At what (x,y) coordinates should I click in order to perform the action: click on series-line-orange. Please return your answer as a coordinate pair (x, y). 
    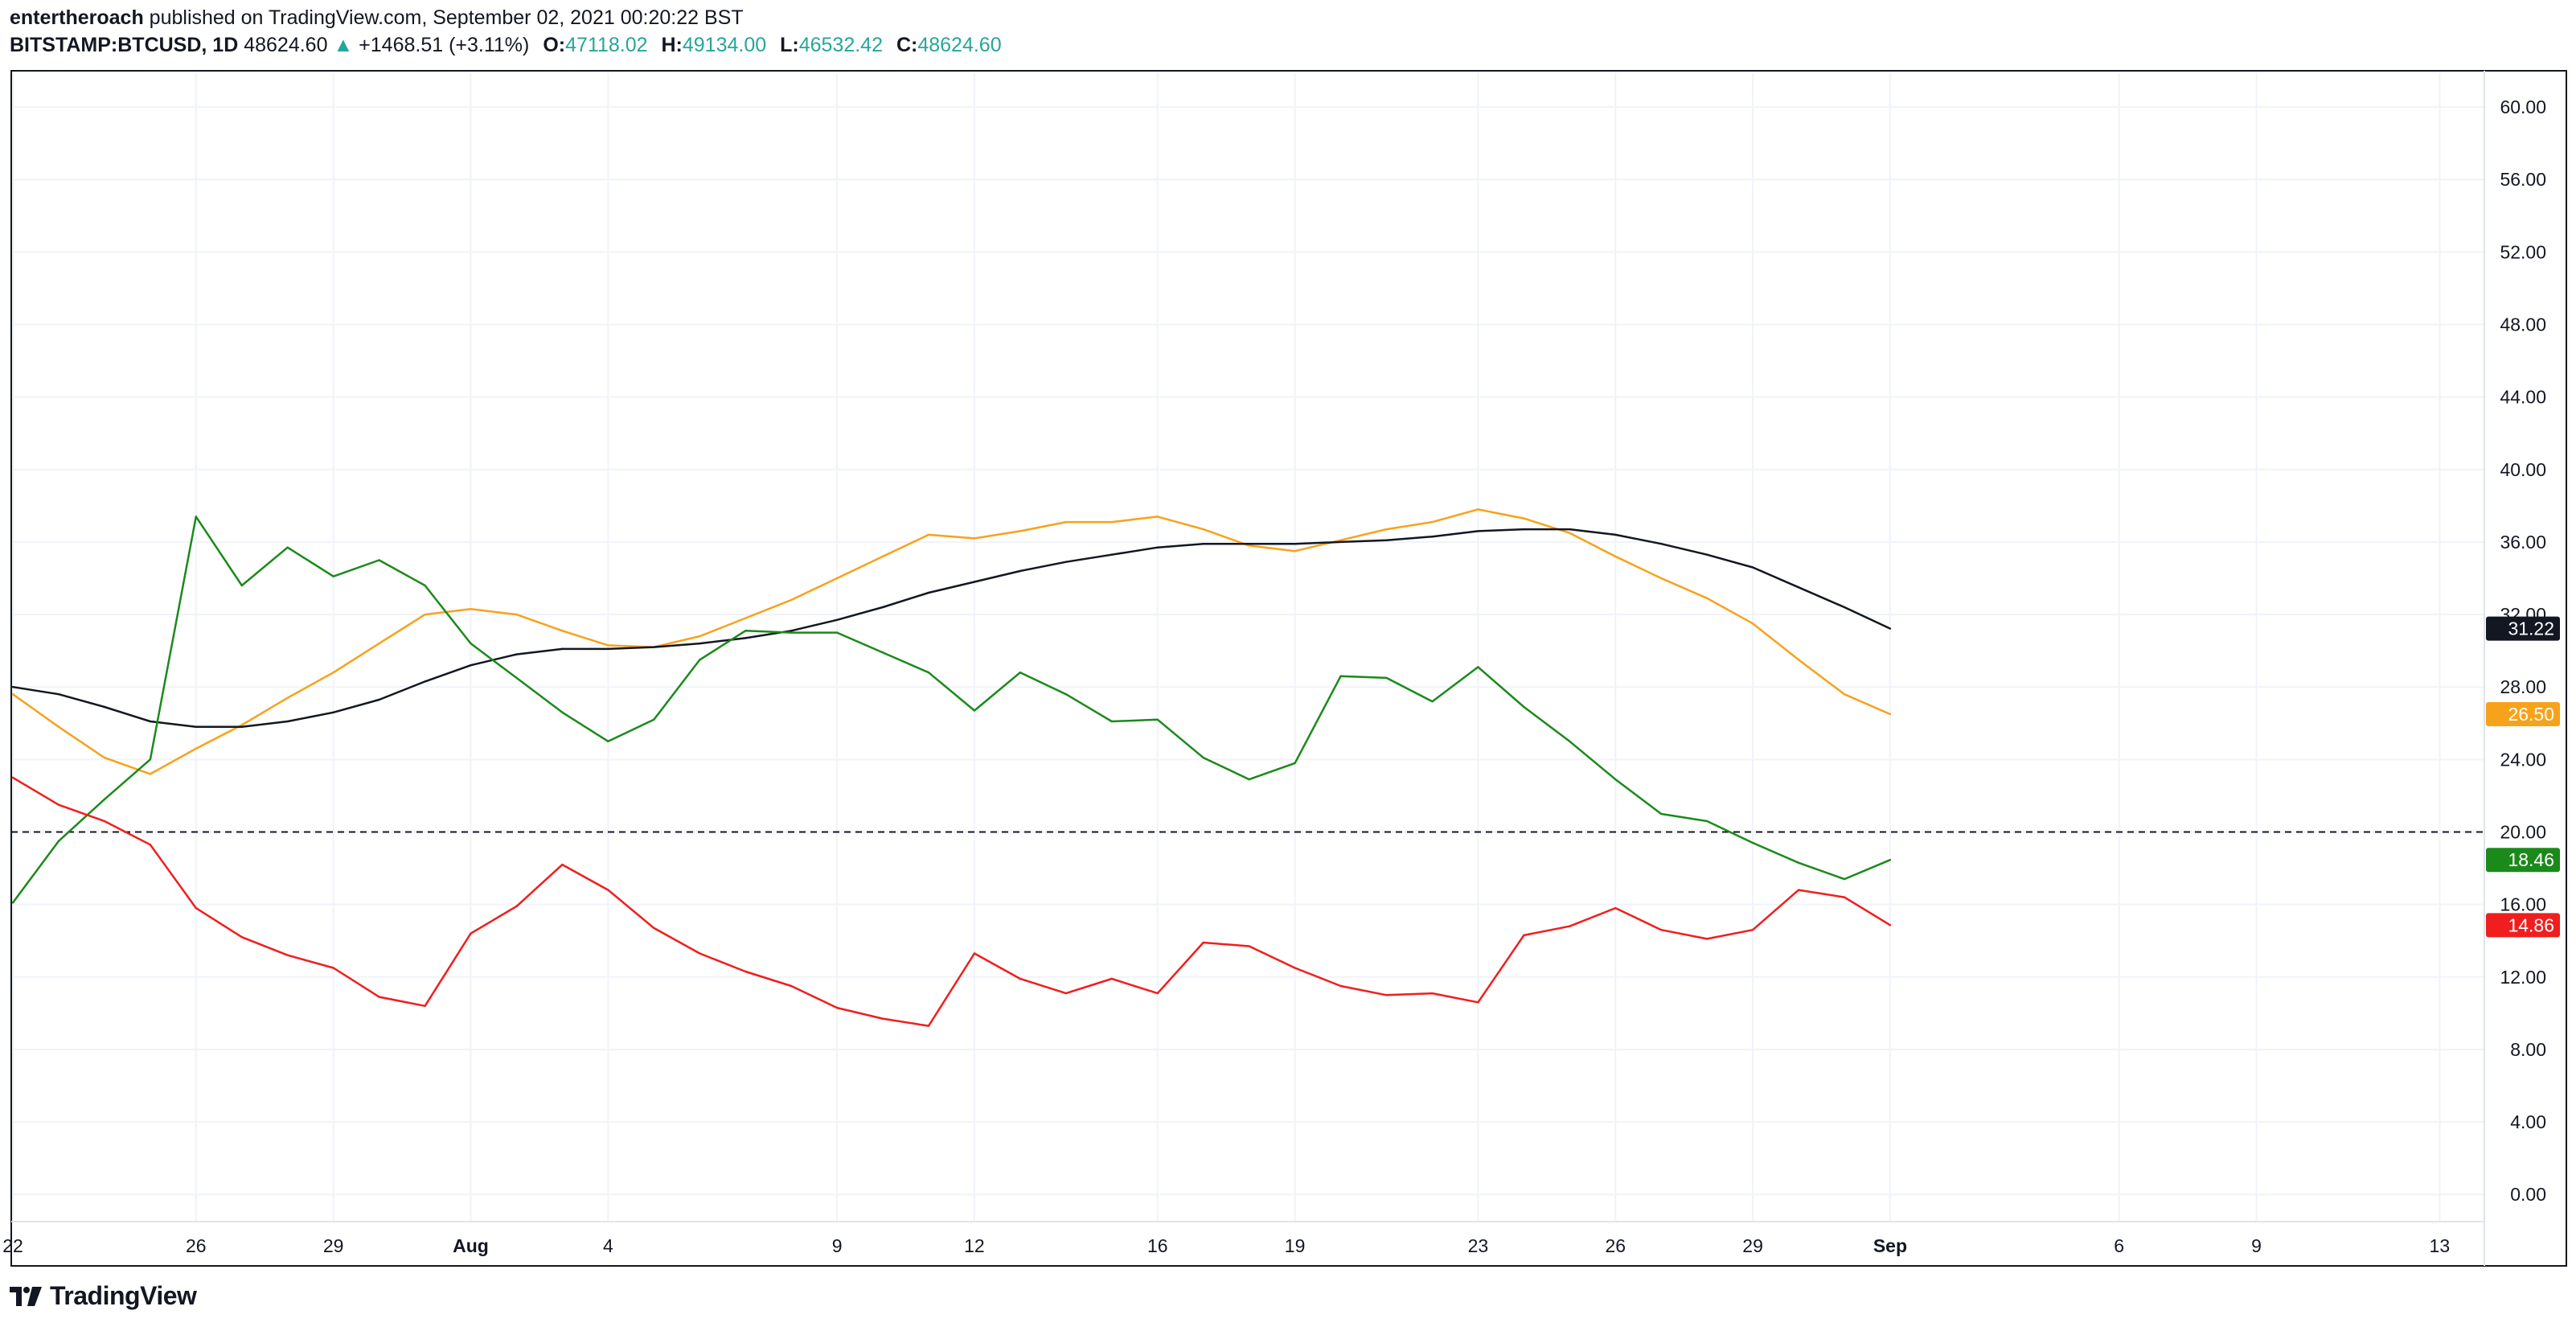
    Looking at the image, I should click on (952, 641).